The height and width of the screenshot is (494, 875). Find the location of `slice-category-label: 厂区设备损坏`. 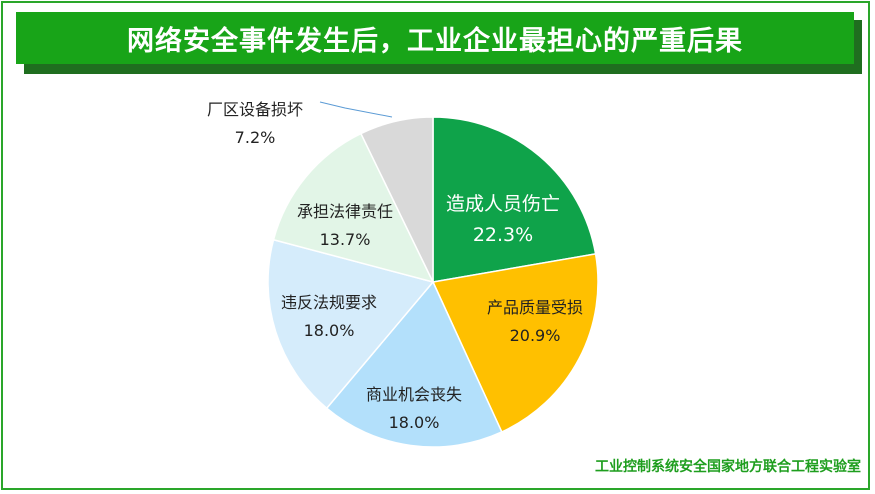

slice-category-label: 厂区设备损坏 is located at coordinates (255, 109).